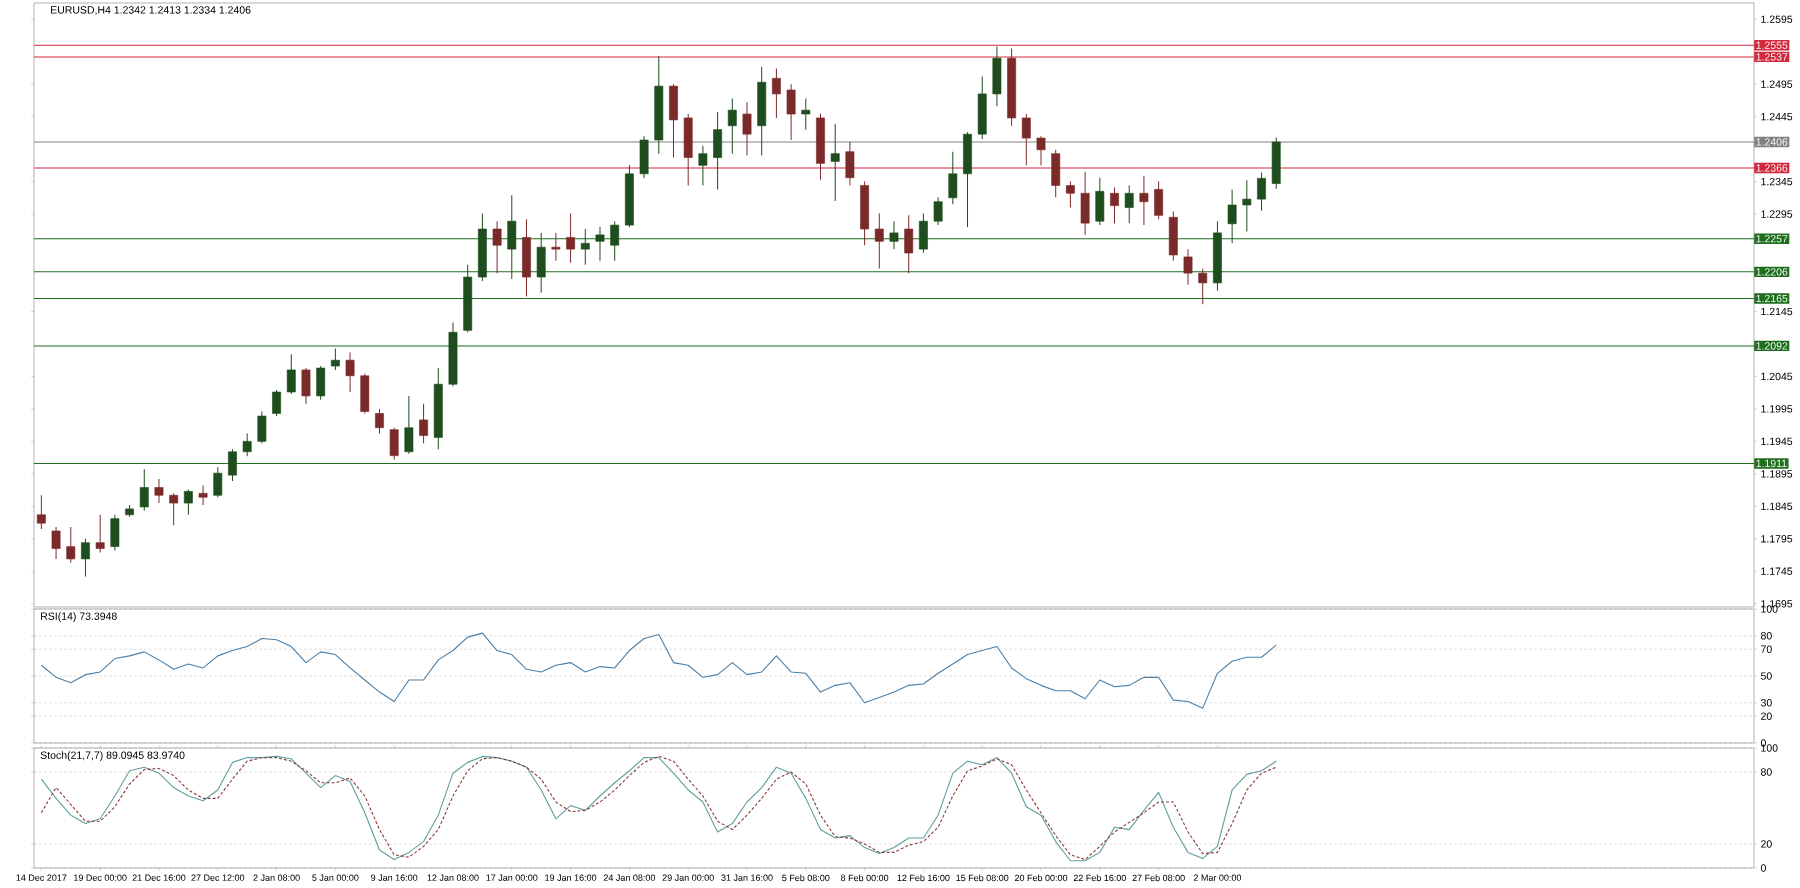 The height and width of the screenshot is (888, 1800). I want to click on x-tick-label: 19 Dec 00:00, so click(100, 877).